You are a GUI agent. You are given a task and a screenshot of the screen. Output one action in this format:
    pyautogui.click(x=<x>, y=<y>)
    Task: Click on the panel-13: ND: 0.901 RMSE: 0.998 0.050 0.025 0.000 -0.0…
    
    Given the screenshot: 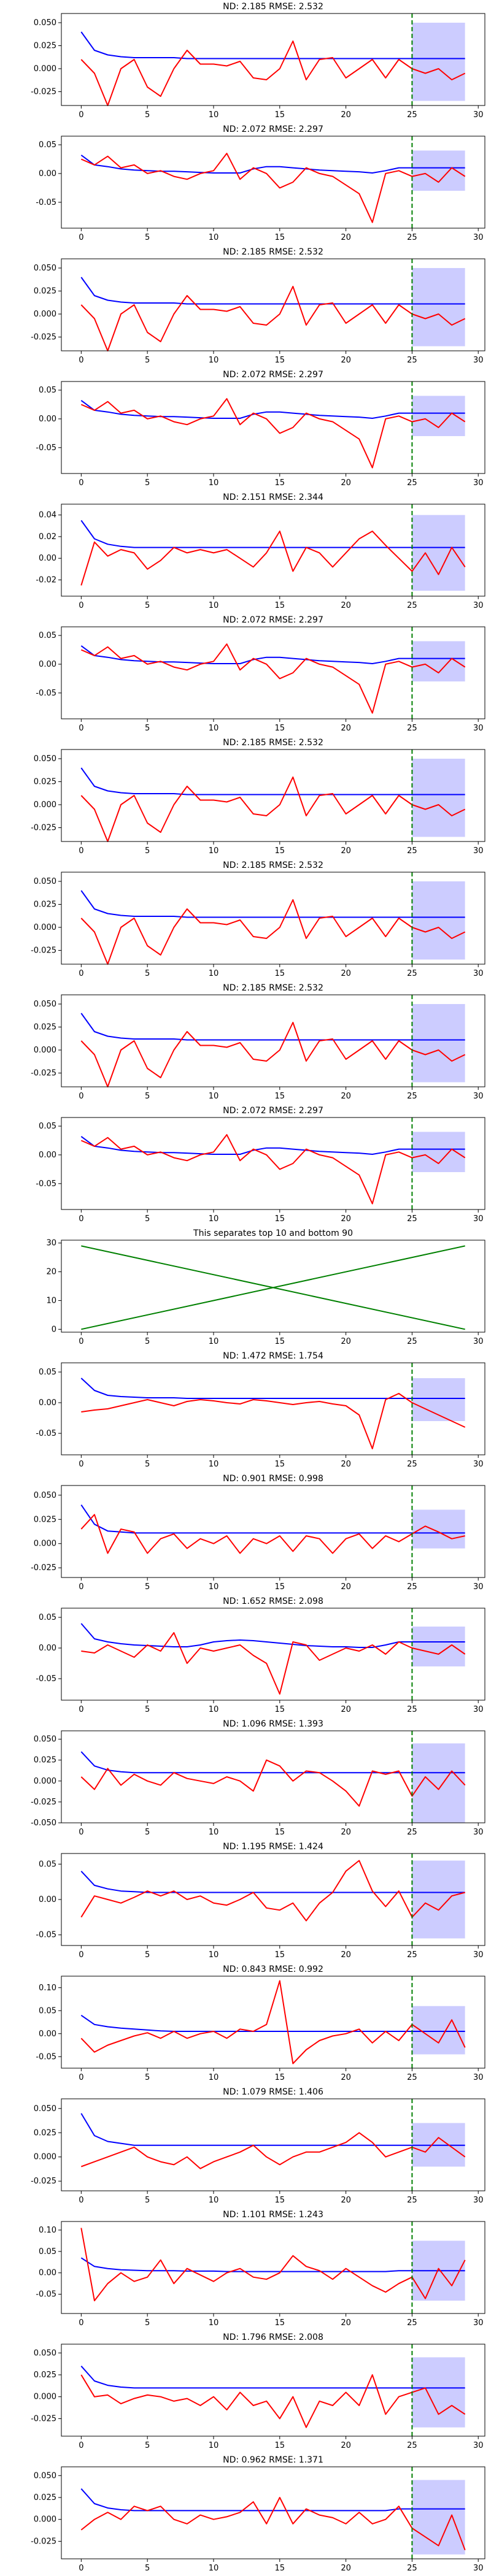 What is the action you would take?
    pyautogui.click(x=258, y=1533)
    